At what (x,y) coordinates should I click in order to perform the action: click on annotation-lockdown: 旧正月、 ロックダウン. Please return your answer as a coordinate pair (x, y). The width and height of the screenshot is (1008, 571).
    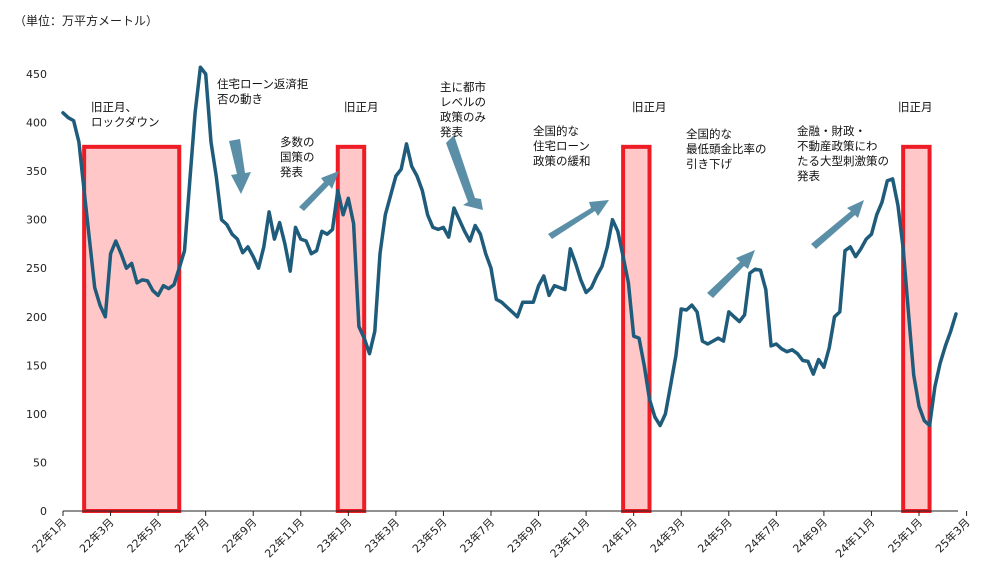
    Looking at the image, I should click on (125, 114).